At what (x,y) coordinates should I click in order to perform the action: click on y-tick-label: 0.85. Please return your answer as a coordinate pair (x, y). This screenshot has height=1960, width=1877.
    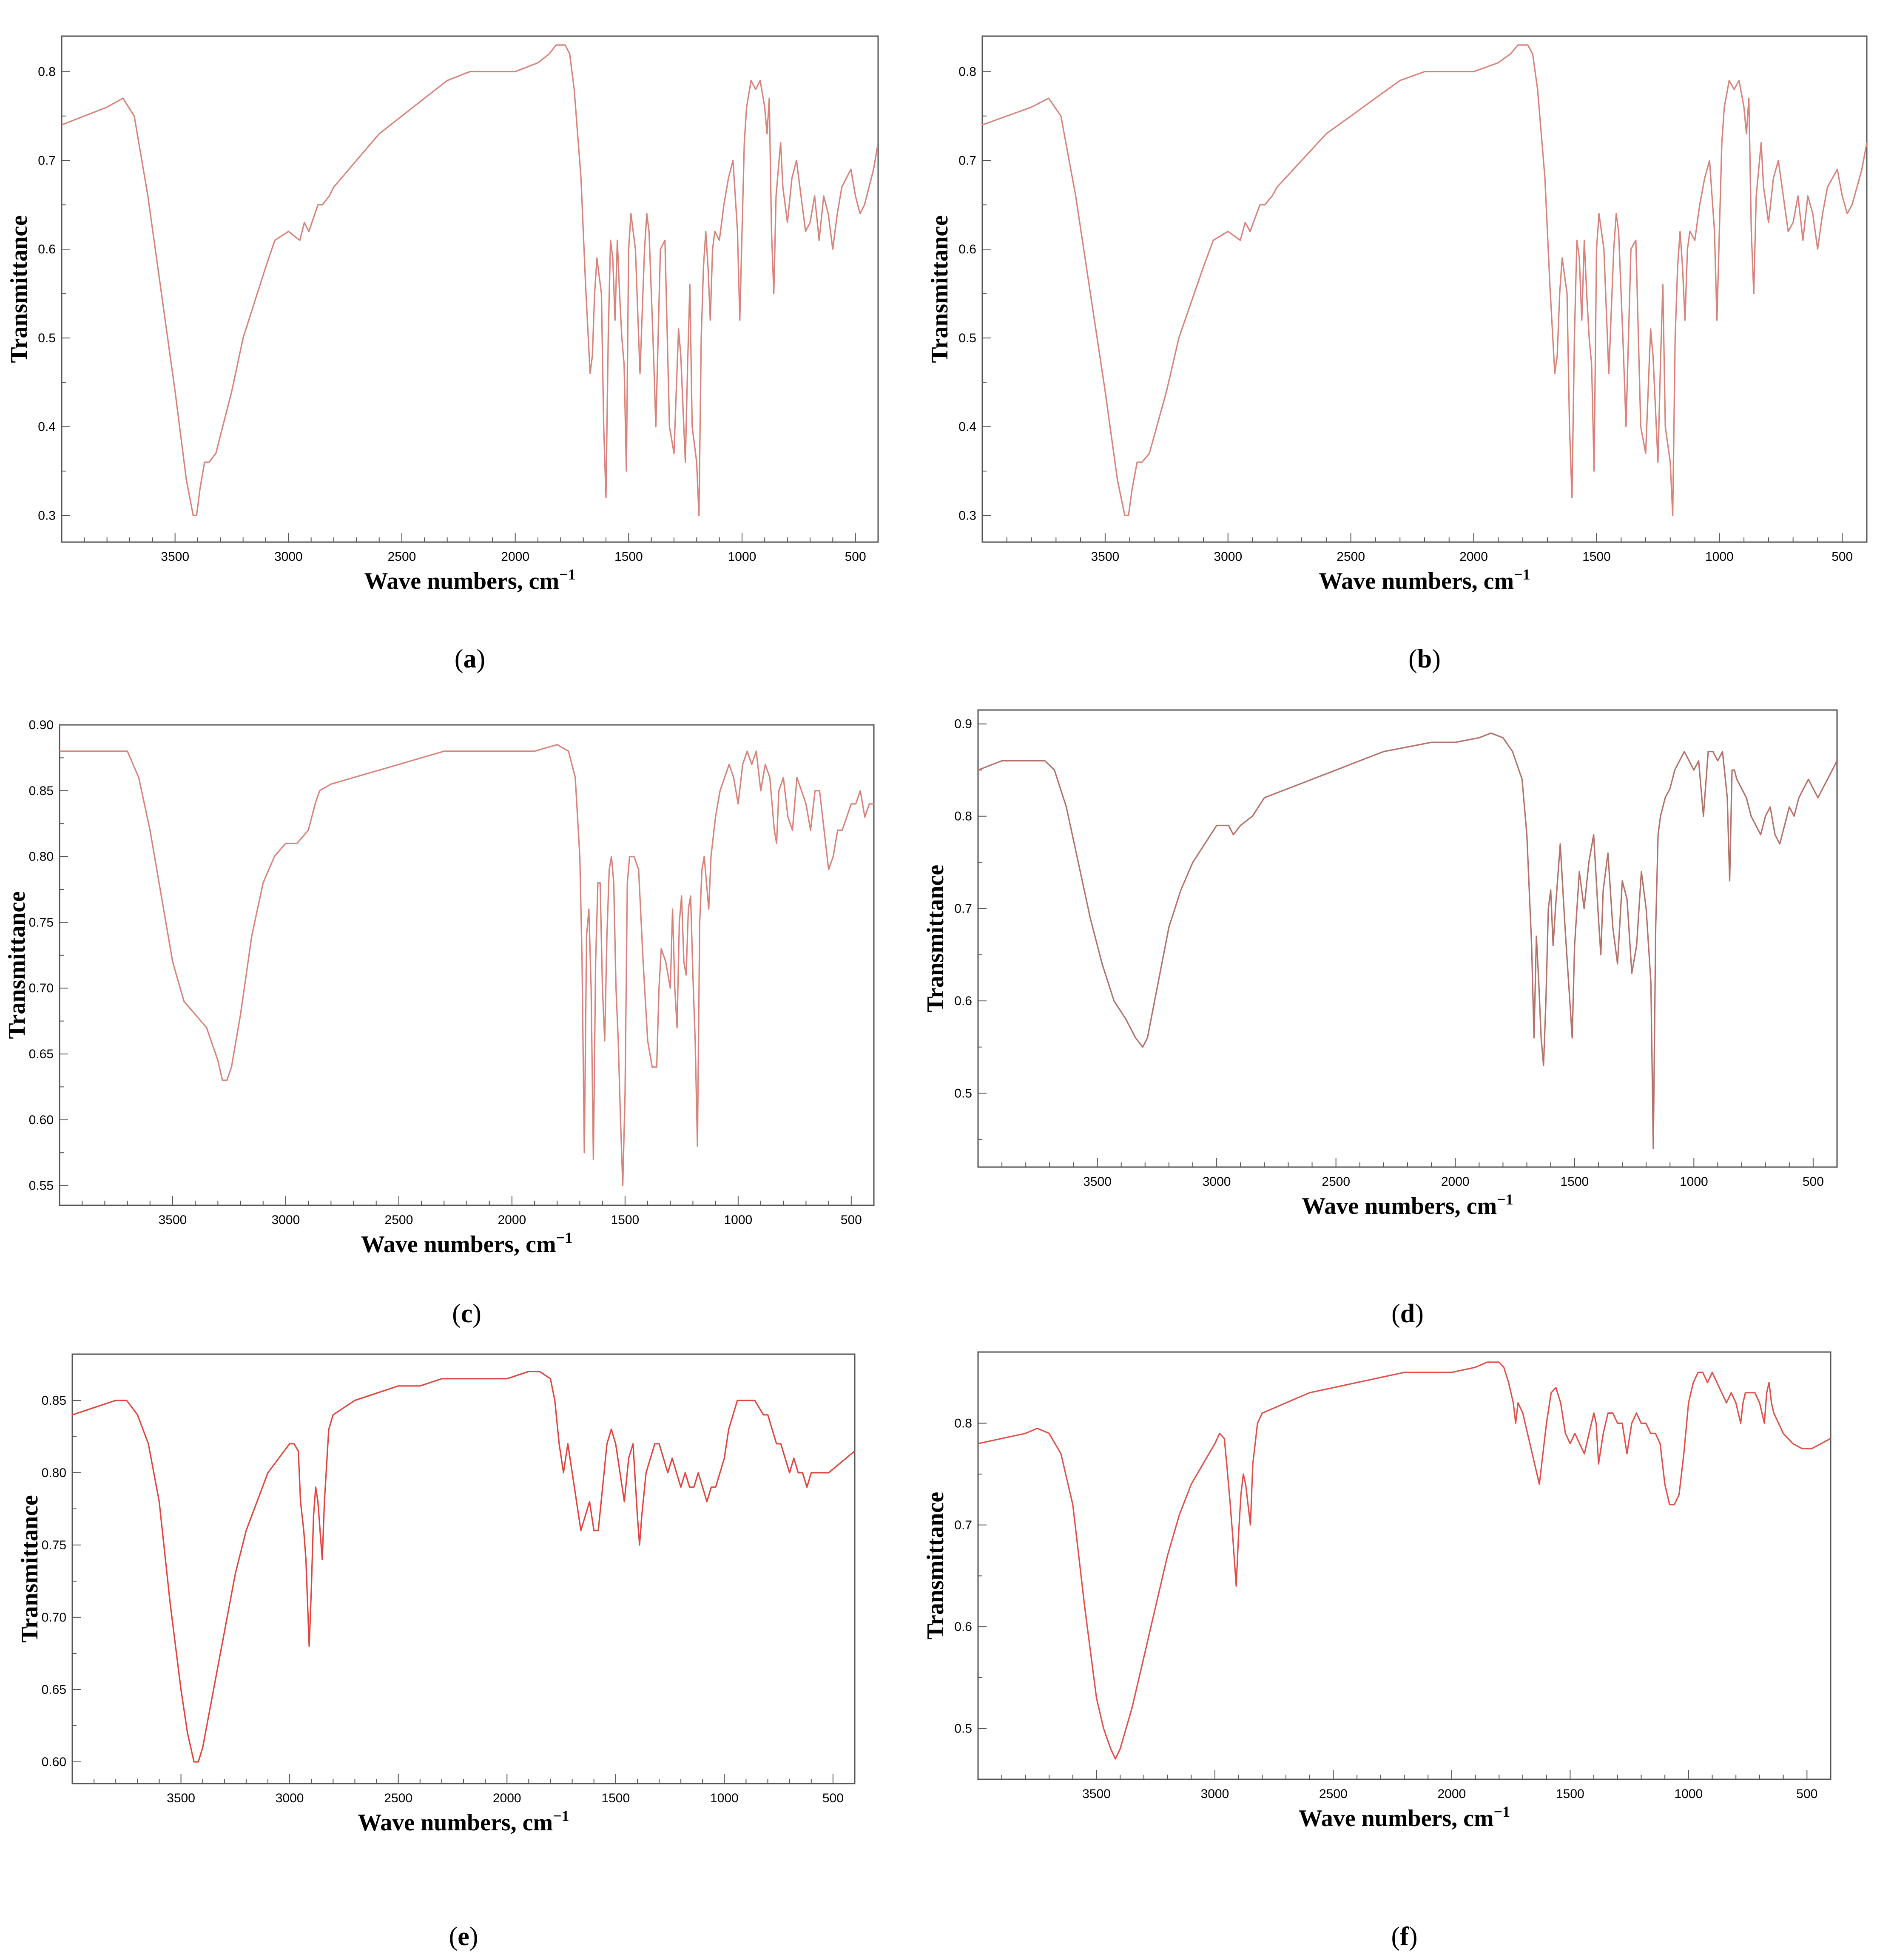
    Looking at the image, I should click on (41, 791).